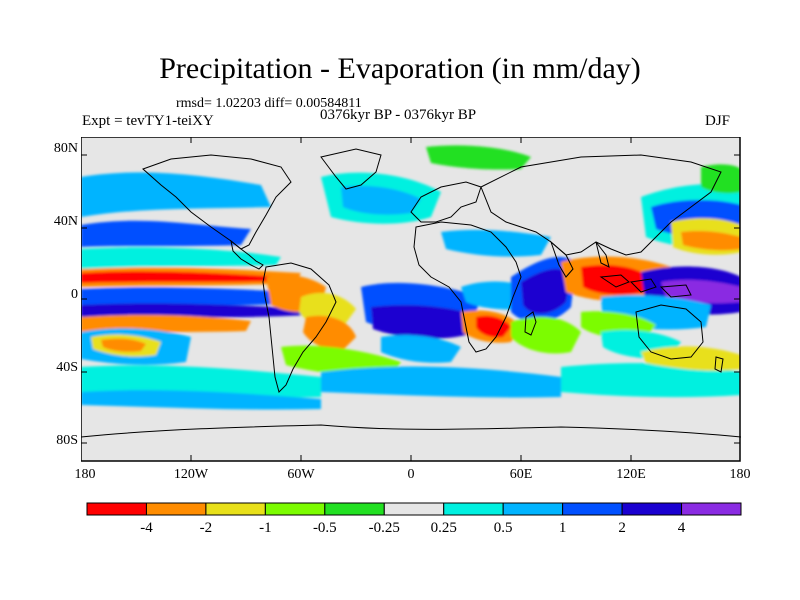 This screenshot has width=800, height=600. I want to click on lon-tick-label: 60W, so click(301, 474).